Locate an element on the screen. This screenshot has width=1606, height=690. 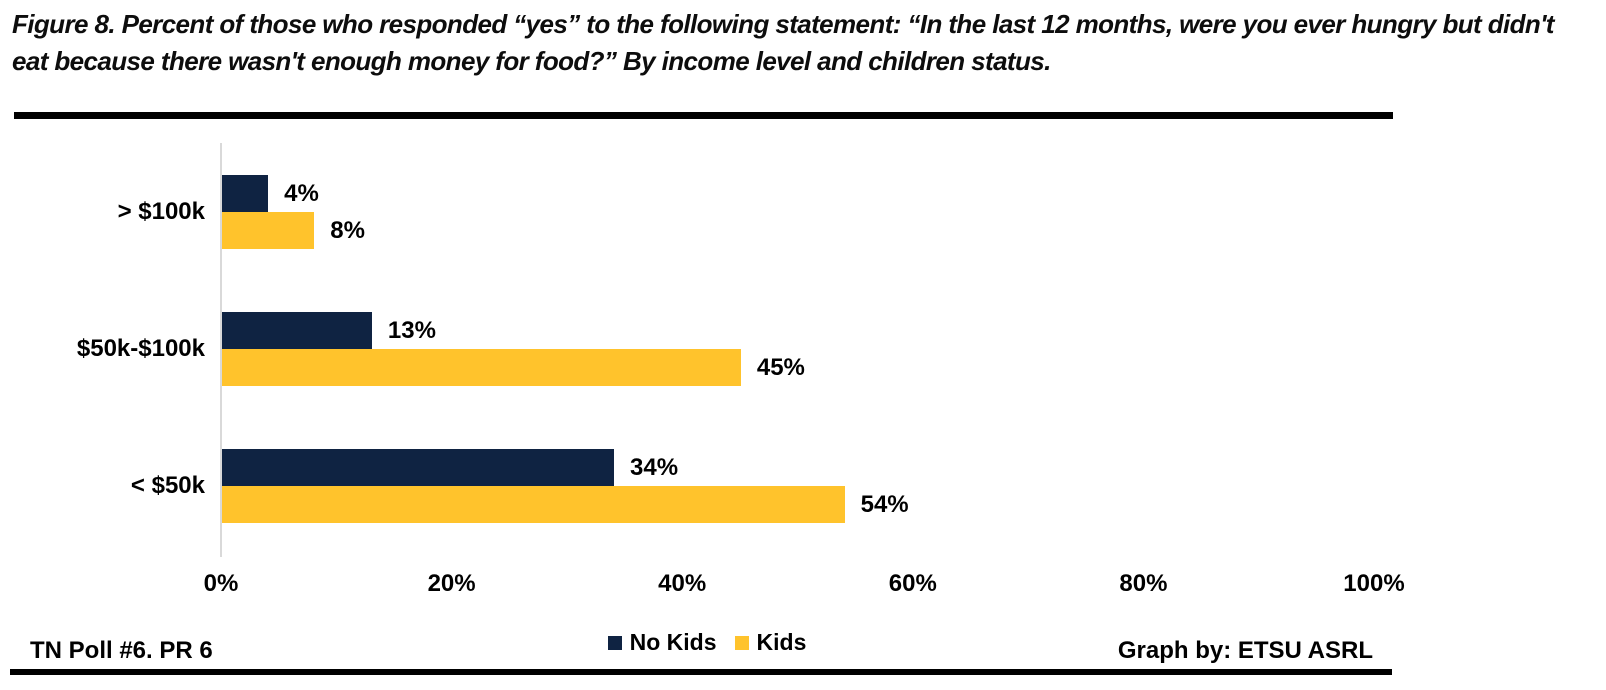
bar-value-label: 34% is located at coordinates (654, 467).